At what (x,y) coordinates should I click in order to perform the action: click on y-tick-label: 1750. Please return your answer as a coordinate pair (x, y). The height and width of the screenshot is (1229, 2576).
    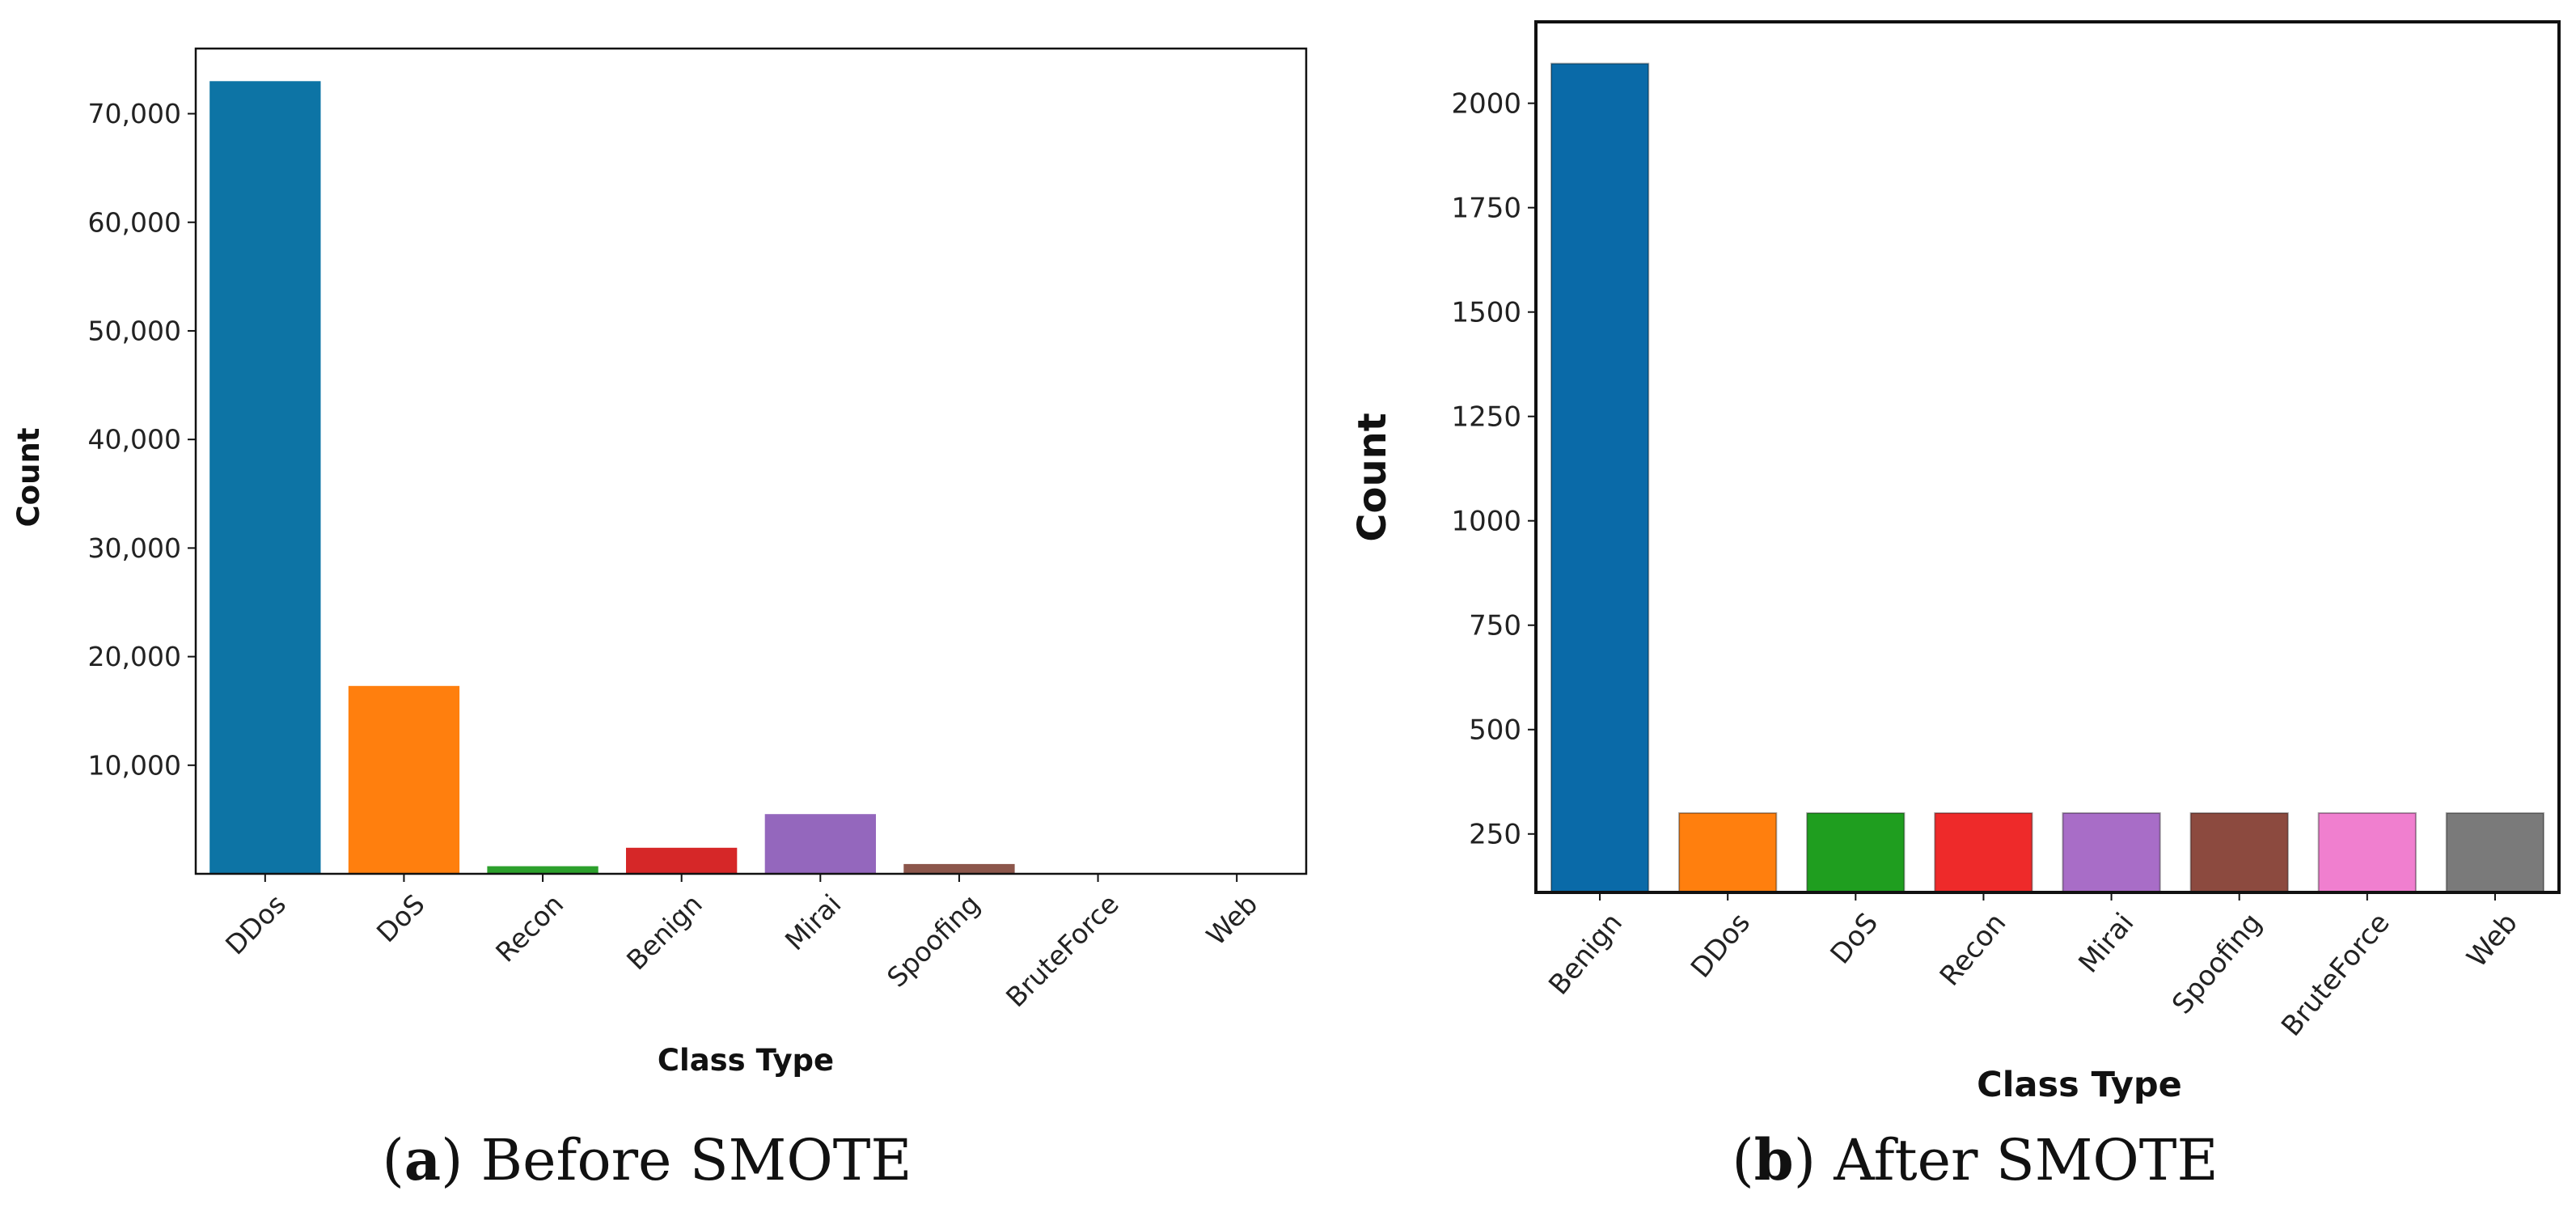
    Looking at the image, I should click on (1486, 209).